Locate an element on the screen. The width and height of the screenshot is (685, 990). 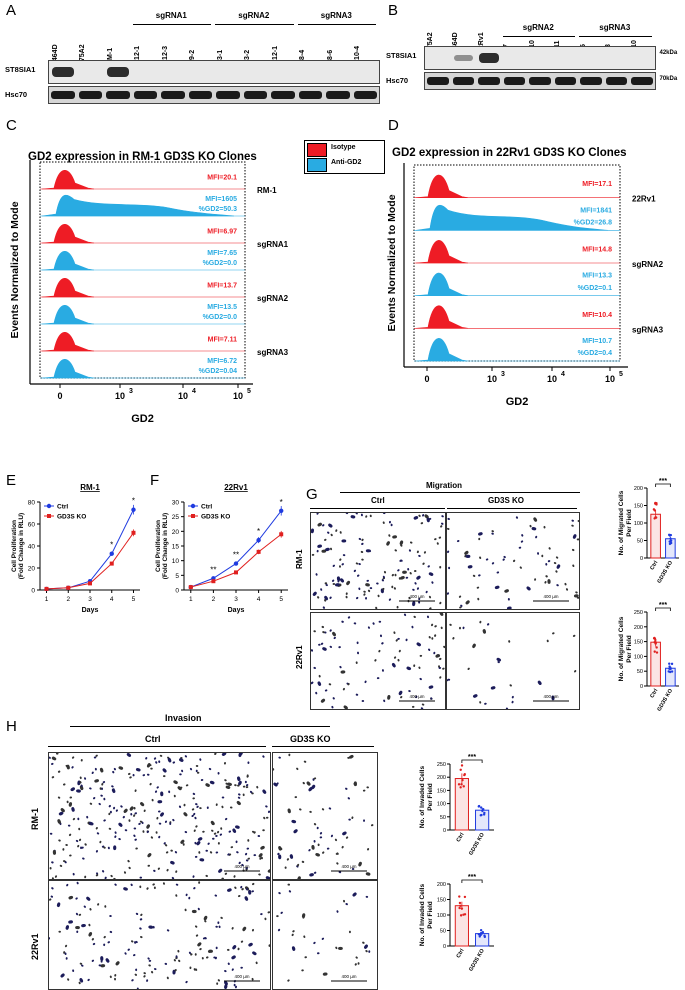
series-line is located at coordinates (236, 560).